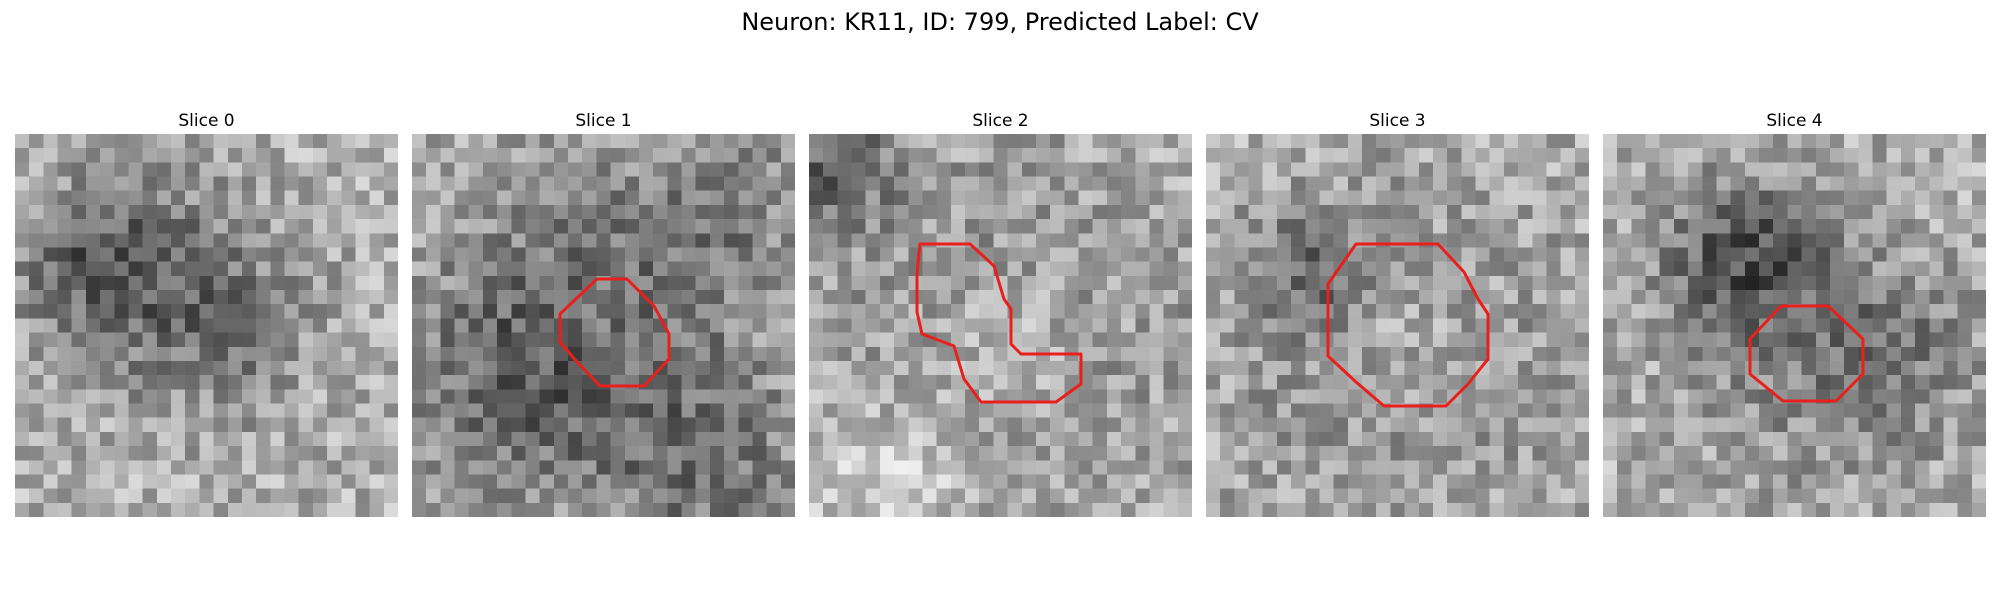 The height and width of the screenshot is (600, 2000). I want to click on slice-panel-0: Slice 0, so click(206, 312).